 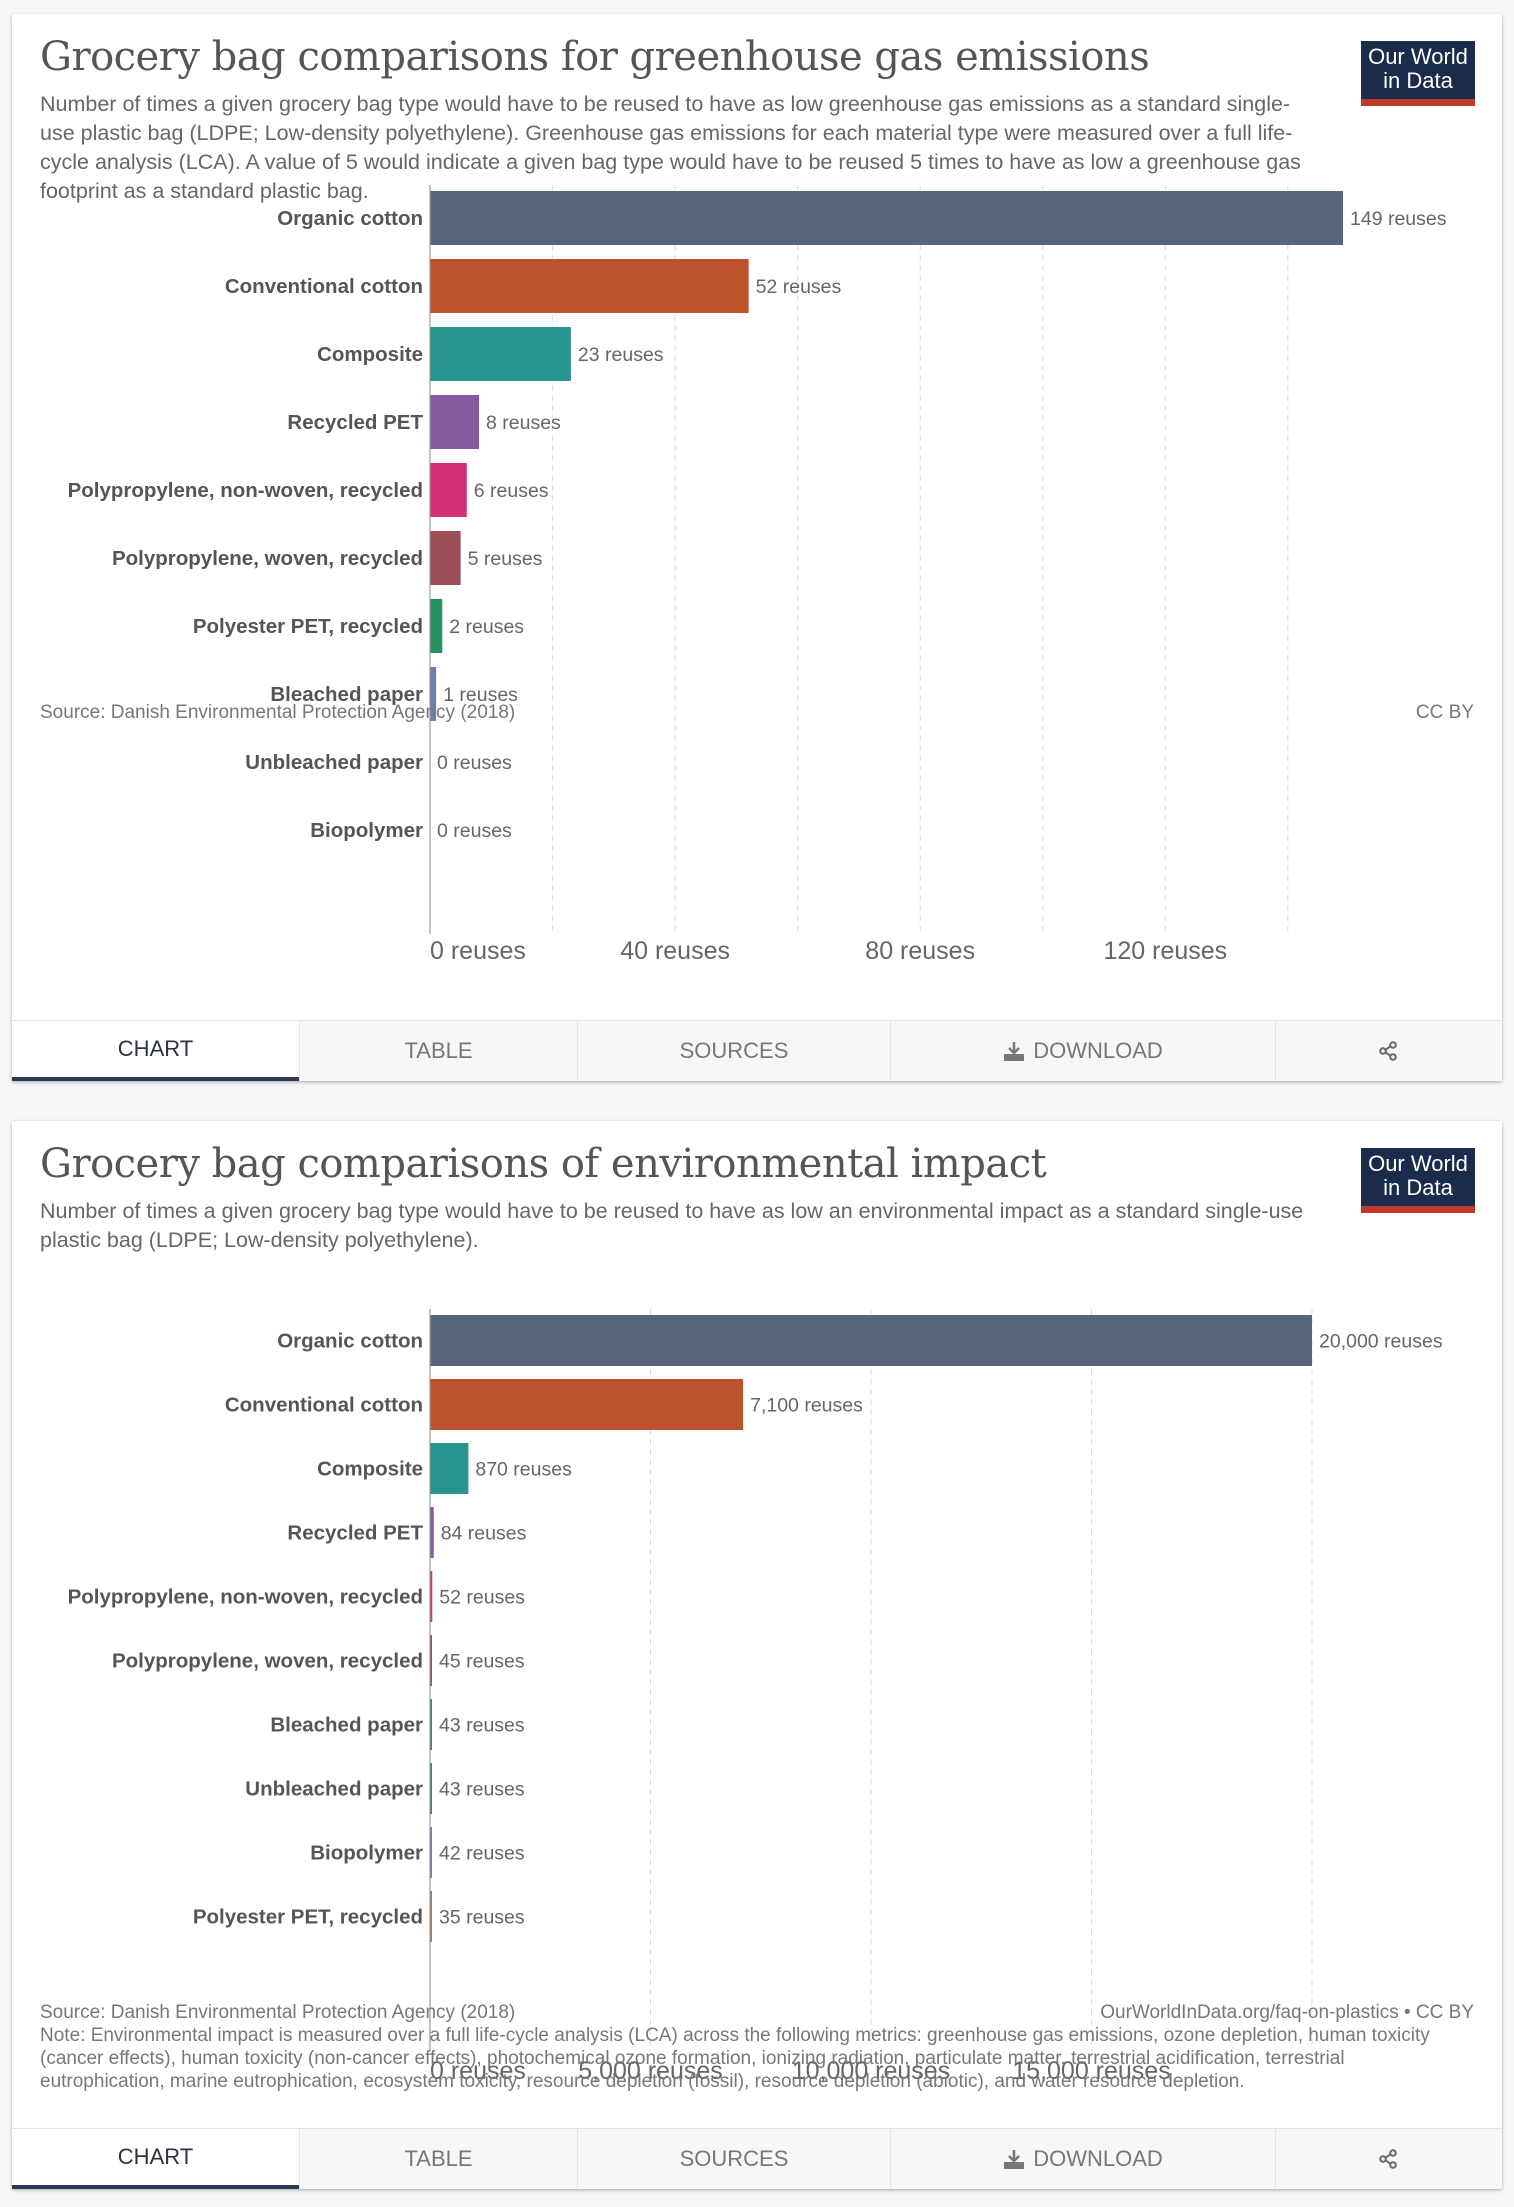 I want to click on value-label: 20,000 reuses, so click(x=1381, y=1342).